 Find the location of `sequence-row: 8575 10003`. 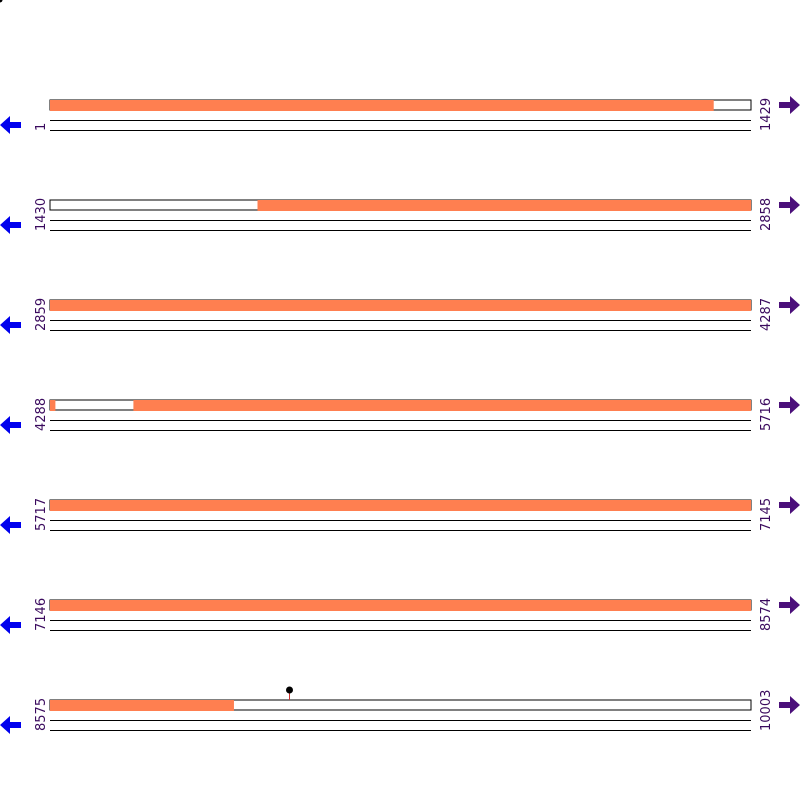

sequence-row: 8575 10003 is located at coordinates (400, 712).